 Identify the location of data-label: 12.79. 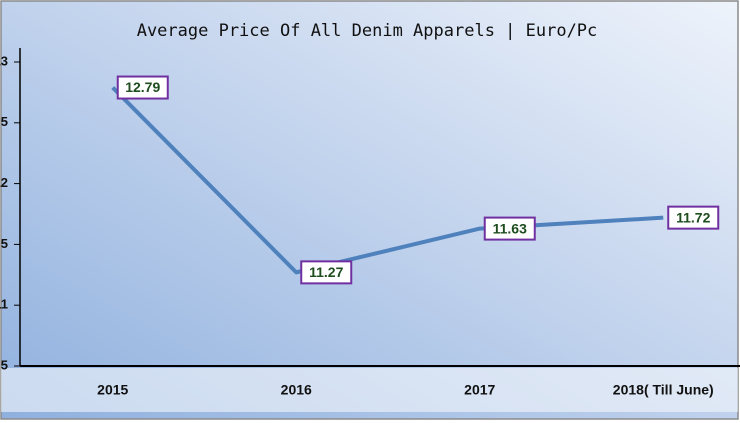
(142, 87).